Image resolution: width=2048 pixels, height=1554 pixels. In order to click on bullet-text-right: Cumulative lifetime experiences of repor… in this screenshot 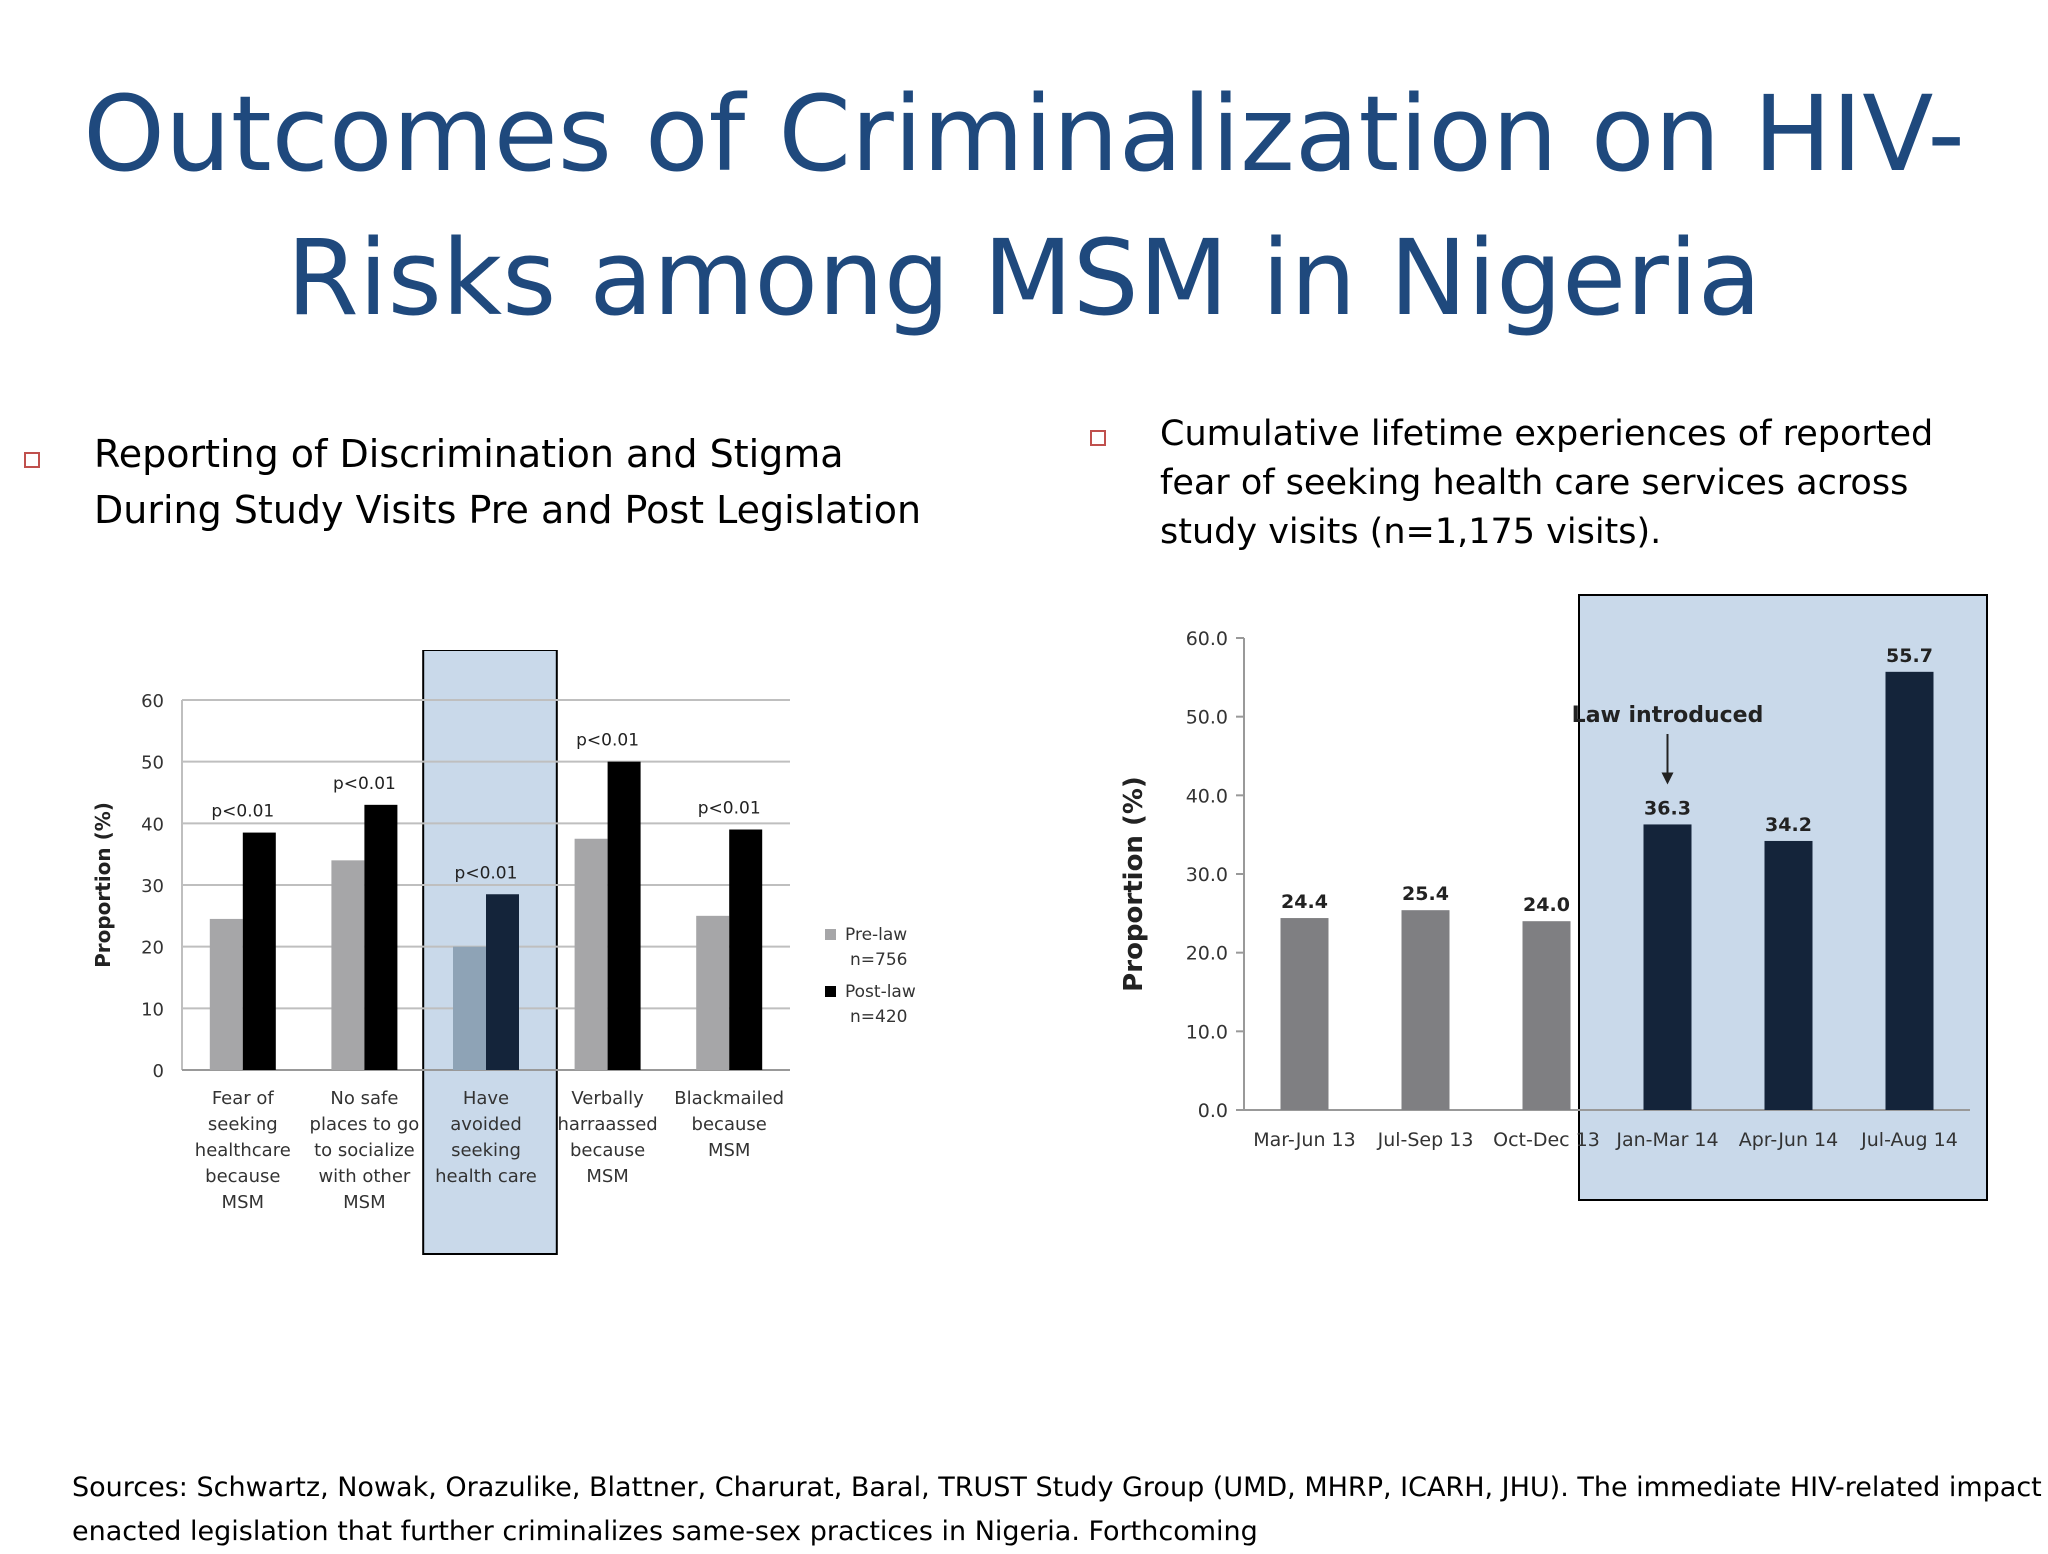, I will do `click(1546, 483)`.